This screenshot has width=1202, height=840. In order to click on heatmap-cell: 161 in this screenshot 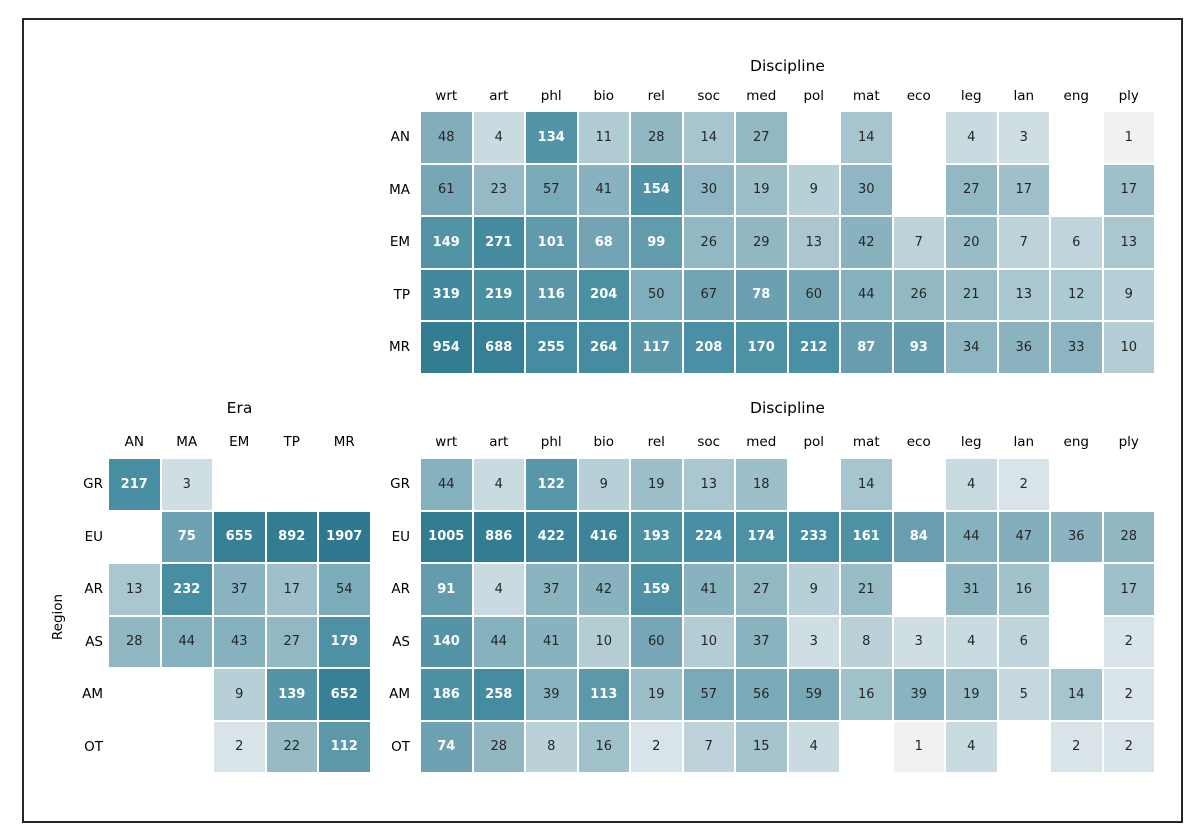, I will do `click(866, 536)`.